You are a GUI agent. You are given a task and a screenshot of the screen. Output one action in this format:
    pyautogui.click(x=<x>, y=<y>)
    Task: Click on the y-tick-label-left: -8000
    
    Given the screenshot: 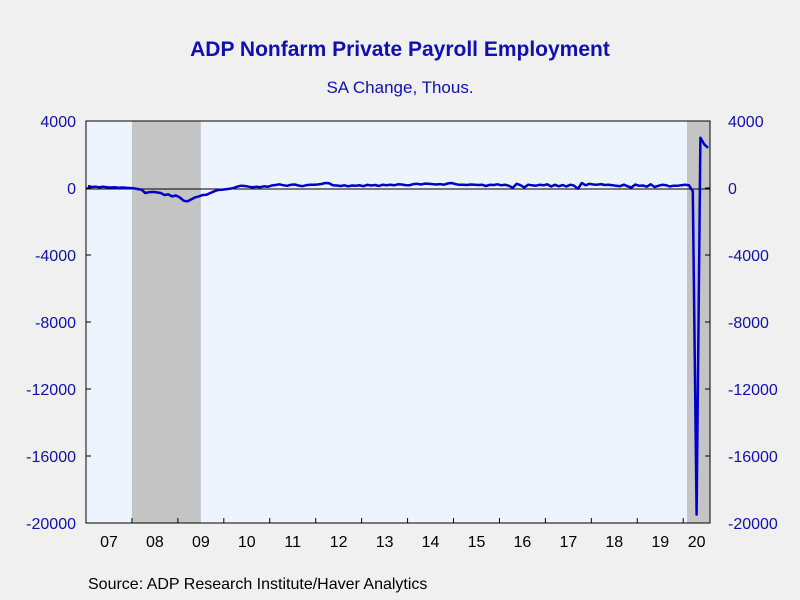 What is the action you would take?
    pyautogui.click(x=55, y=323)
    